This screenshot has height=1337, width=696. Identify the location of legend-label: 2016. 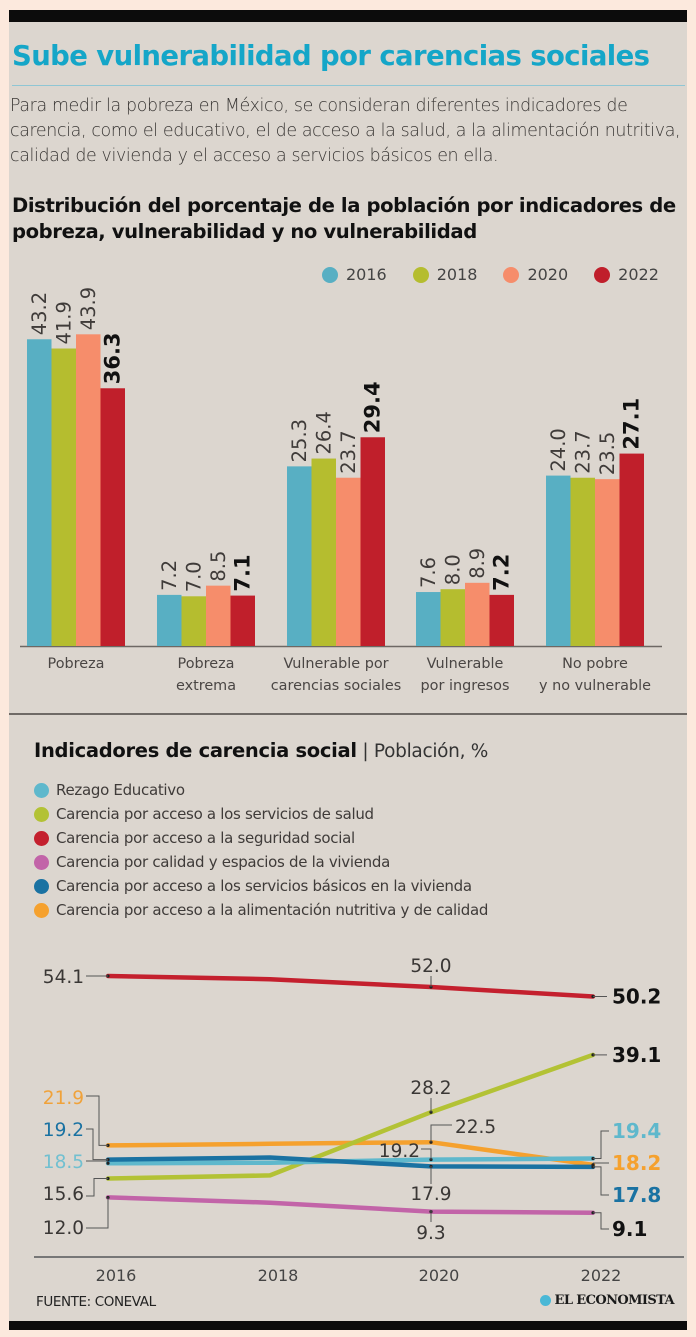
(366, 274).